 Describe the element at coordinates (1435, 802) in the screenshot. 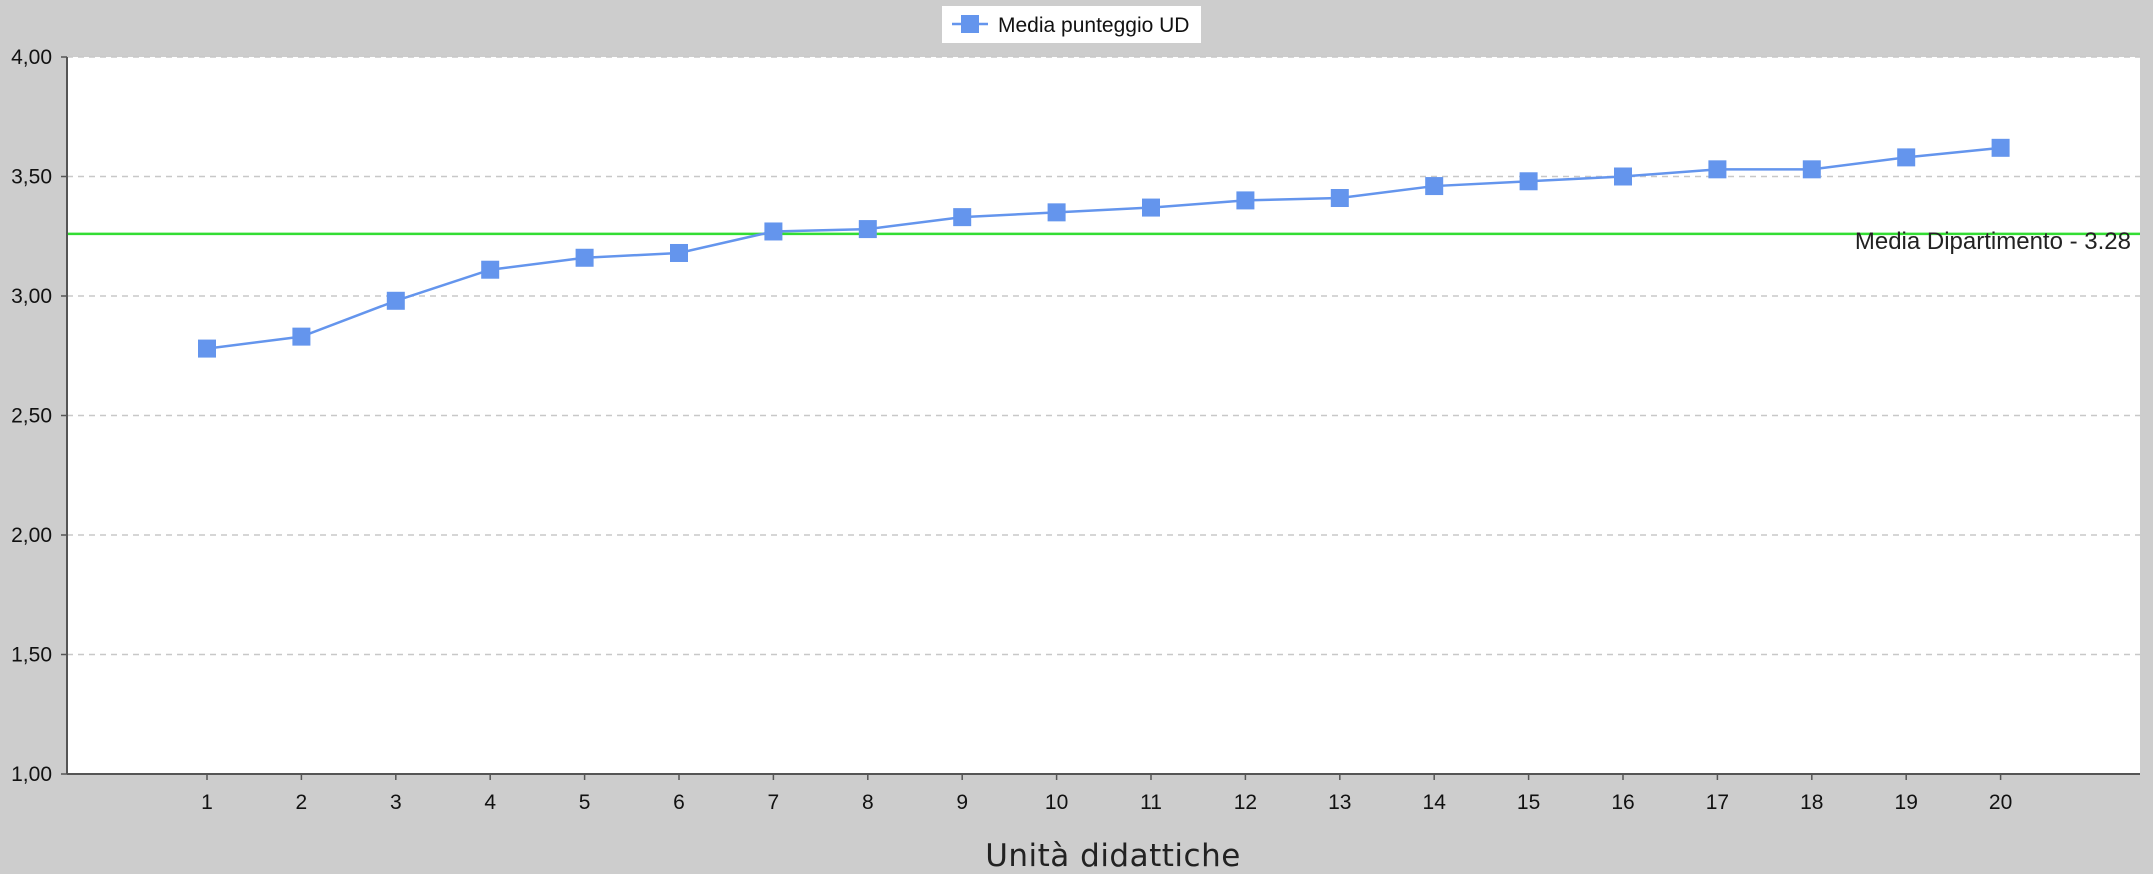

I see `x-tick-label: 14` at that location.